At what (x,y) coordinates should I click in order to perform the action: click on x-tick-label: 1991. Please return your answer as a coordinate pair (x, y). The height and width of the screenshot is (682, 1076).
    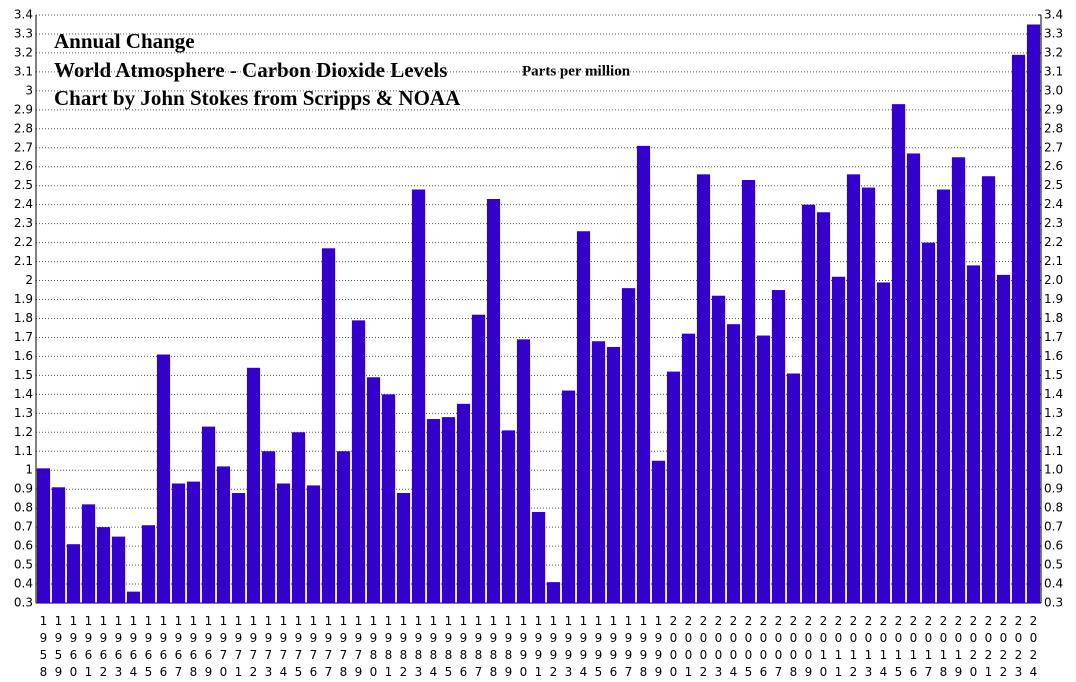
    Looking at the image, I should click on (539, 648).